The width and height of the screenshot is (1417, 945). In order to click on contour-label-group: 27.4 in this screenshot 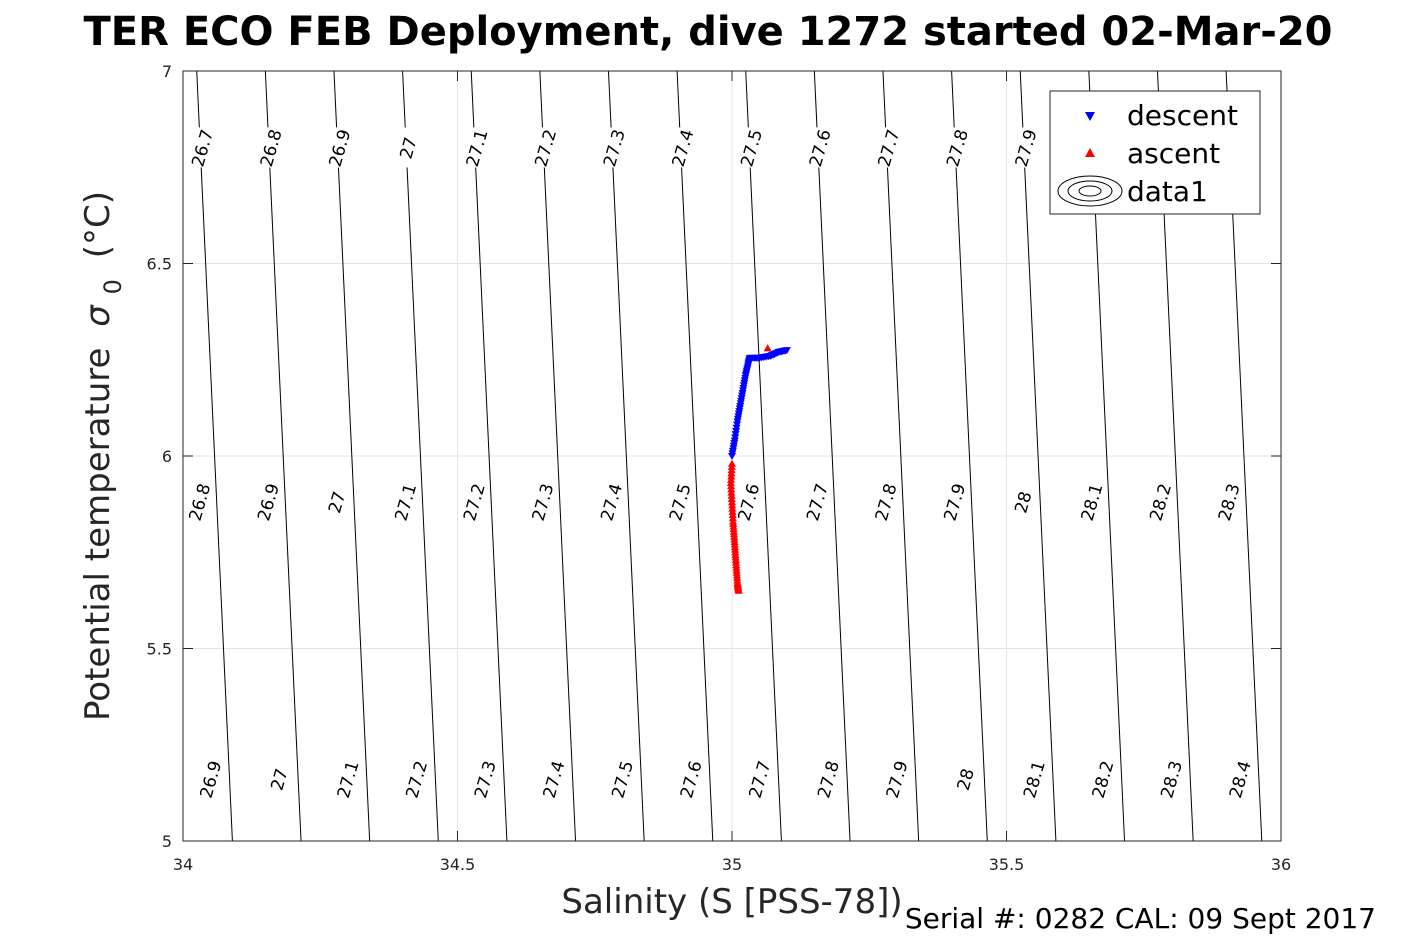, I will do `click(611, 501)`.